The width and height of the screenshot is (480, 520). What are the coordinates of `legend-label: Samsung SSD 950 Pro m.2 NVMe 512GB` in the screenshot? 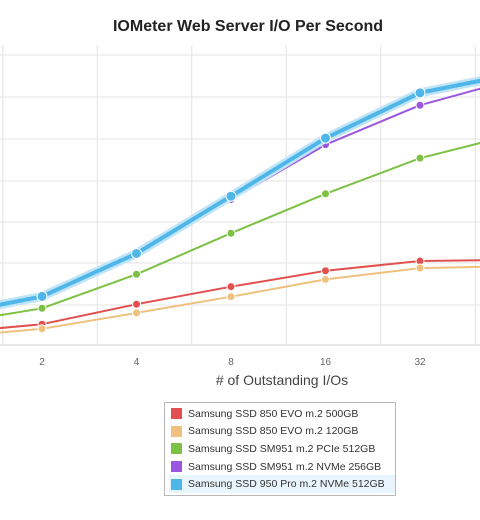 It's located at (286, 484).